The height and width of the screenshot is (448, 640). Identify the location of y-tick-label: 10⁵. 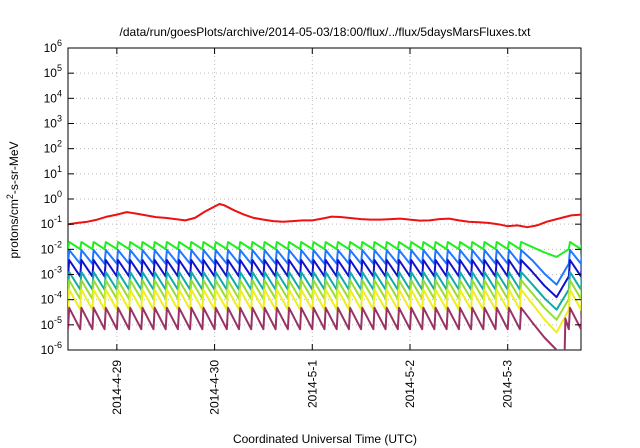
(53, 71).